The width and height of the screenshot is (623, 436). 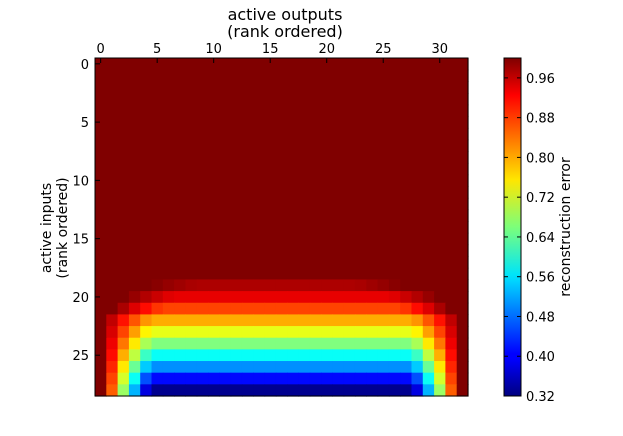 What do you see at coordinates (326, 49) in the screenshot?
I see `x-tick-label: 20` at bounding box center [326, 49].